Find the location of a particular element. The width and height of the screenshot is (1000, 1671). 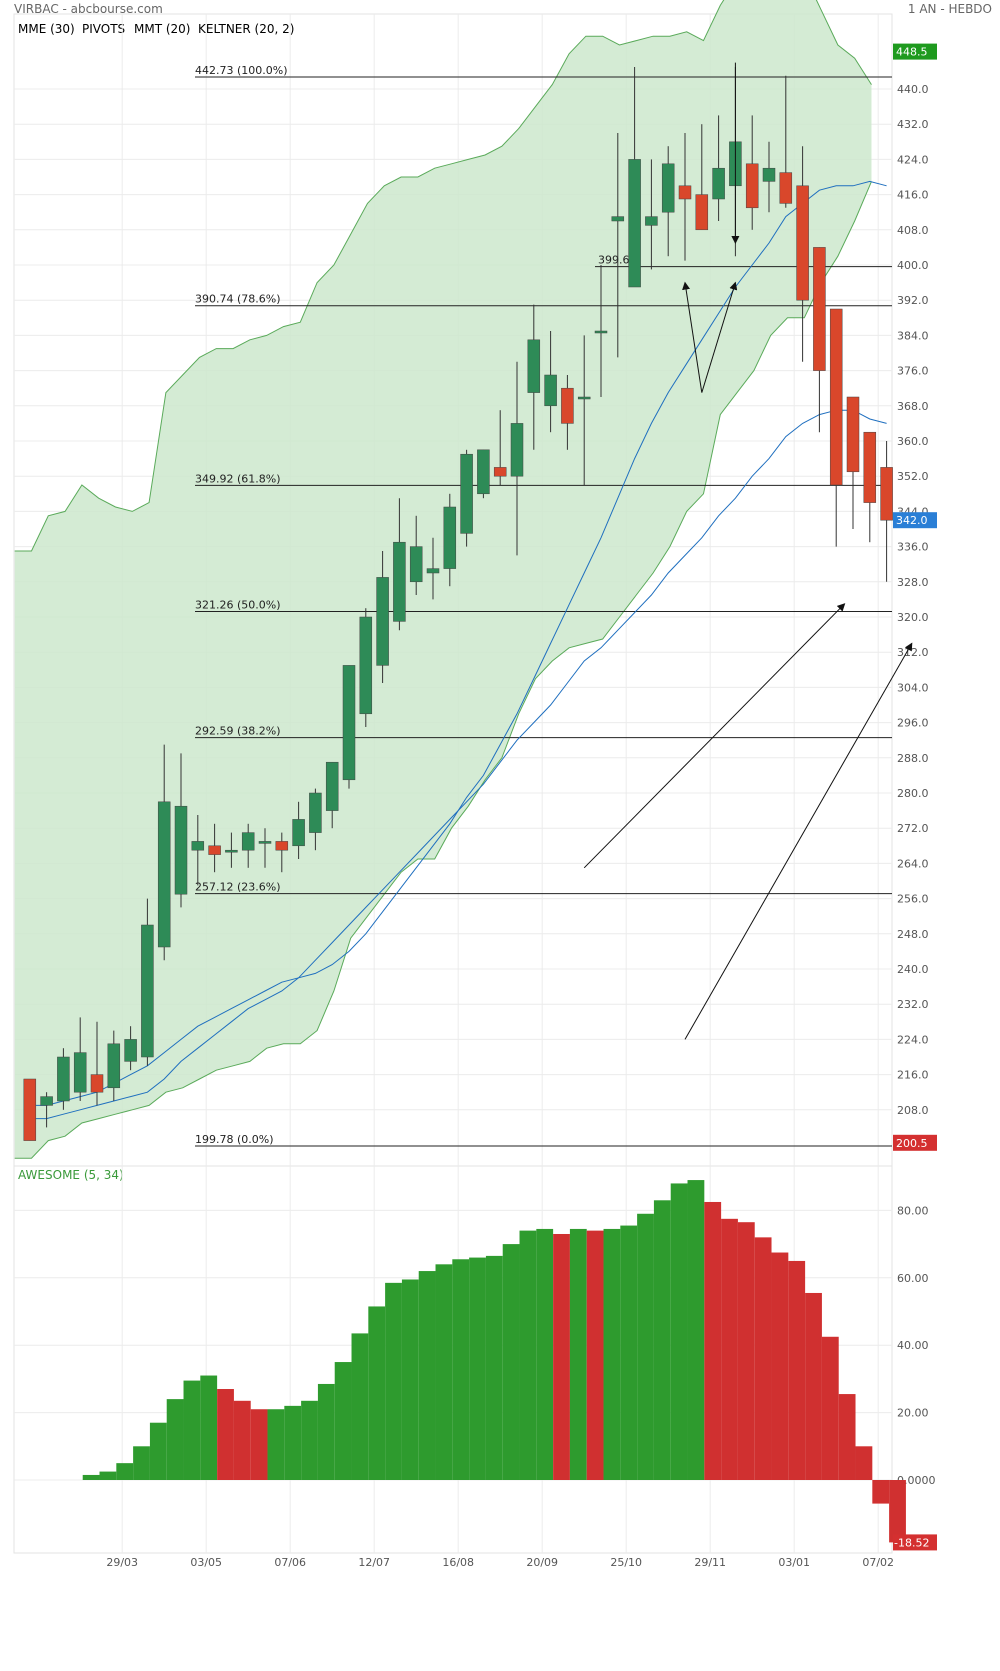

low-price-badge-bg is located at coordinates (915, 1142).